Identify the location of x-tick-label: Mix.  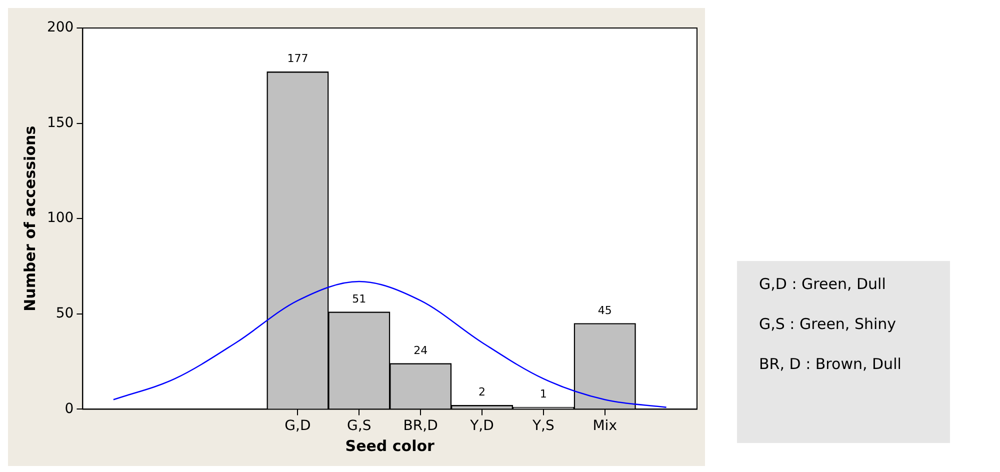
(604, 426).